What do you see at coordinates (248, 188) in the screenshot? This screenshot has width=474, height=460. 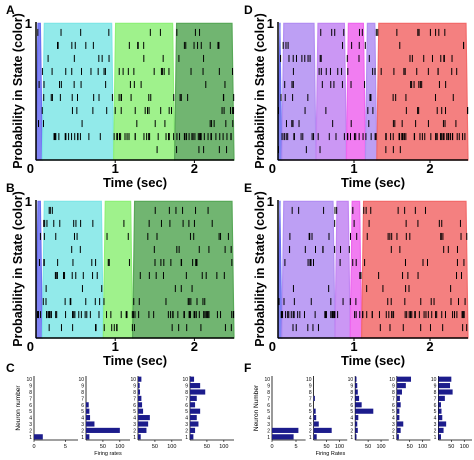 I see `panel-letter: E` at bounding box center [248, 188].